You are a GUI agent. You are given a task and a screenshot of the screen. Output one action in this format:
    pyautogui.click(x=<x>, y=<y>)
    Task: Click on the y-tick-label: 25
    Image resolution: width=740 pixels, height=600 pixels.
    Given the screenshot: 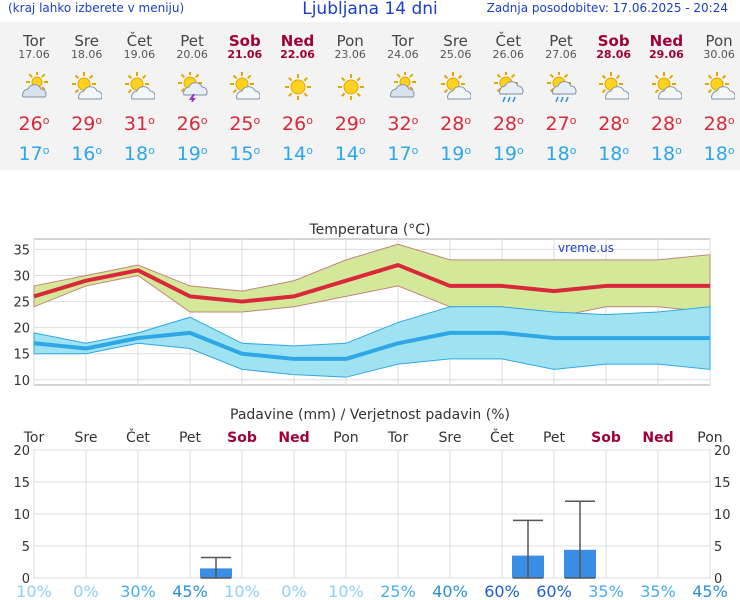 What is the action you would take?
    pyautogui.click(x=21, y=303)
    